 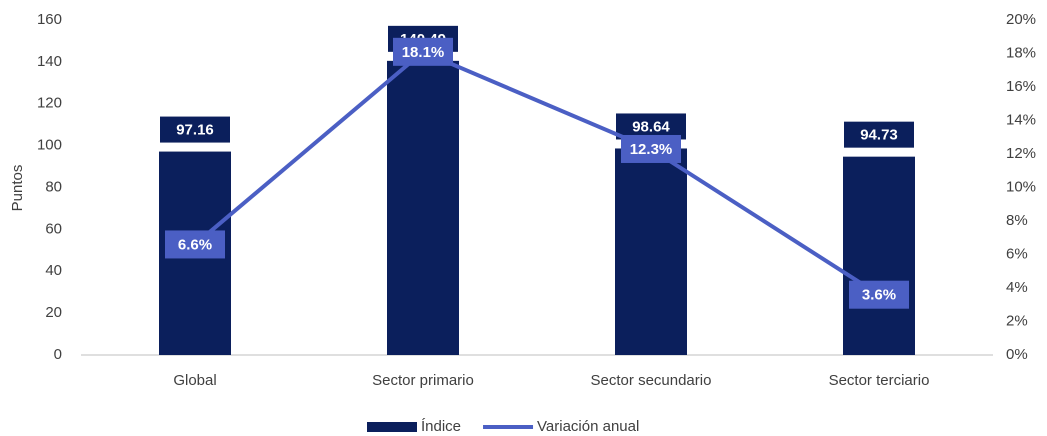 I want to click on data-label: 6.6%, so click(x=195, y=244).